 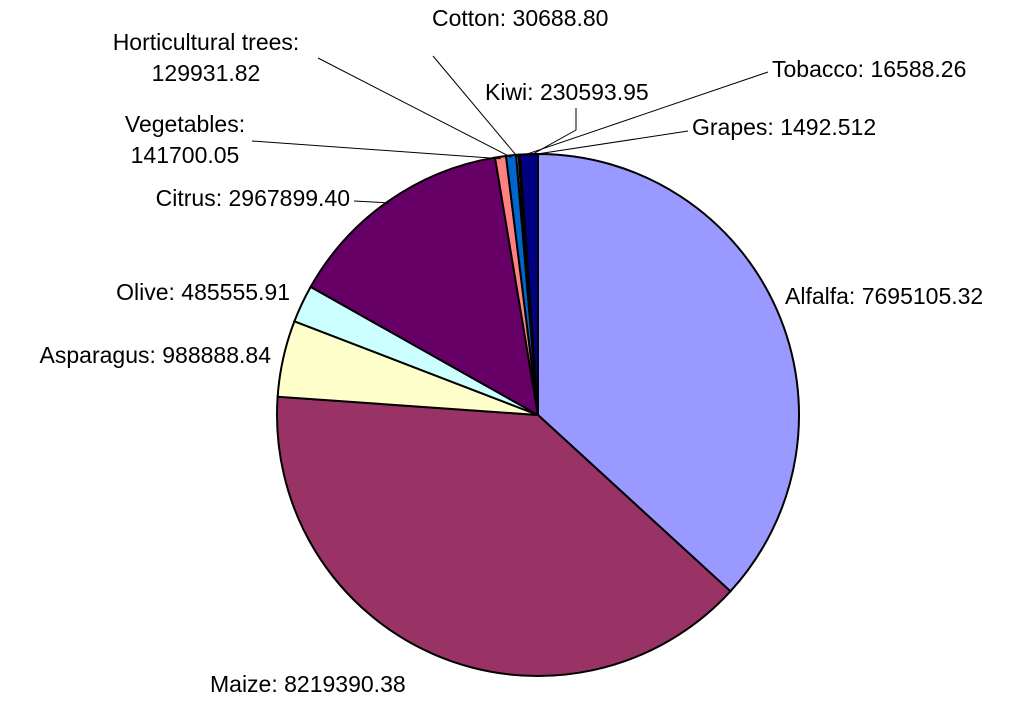 I want to click on data-label: Kiwi: 230593.95, so click(x=567, y=92).